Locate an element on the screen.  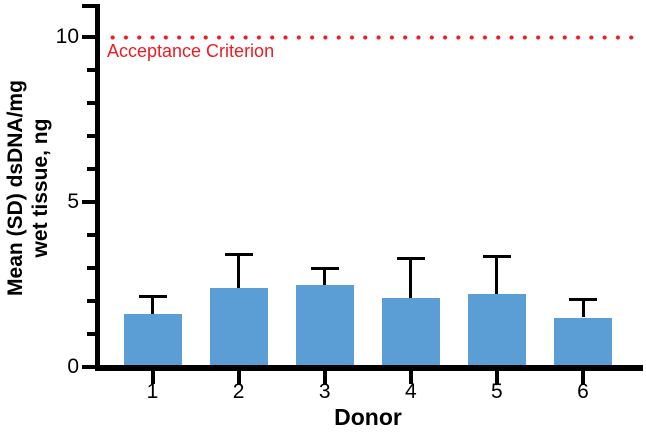
x-axis-line is located at coordinates (369, 368).